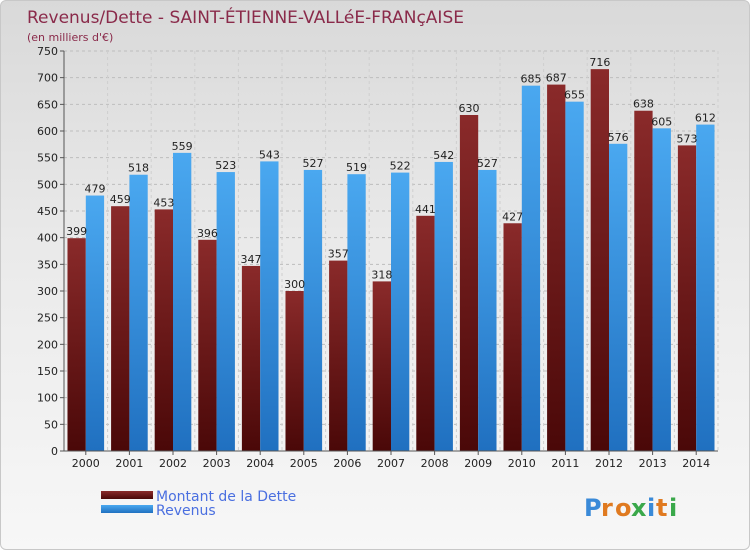 This screenshot has height=550, width=750. I want to click on data-label: 605, so click(661, 121).